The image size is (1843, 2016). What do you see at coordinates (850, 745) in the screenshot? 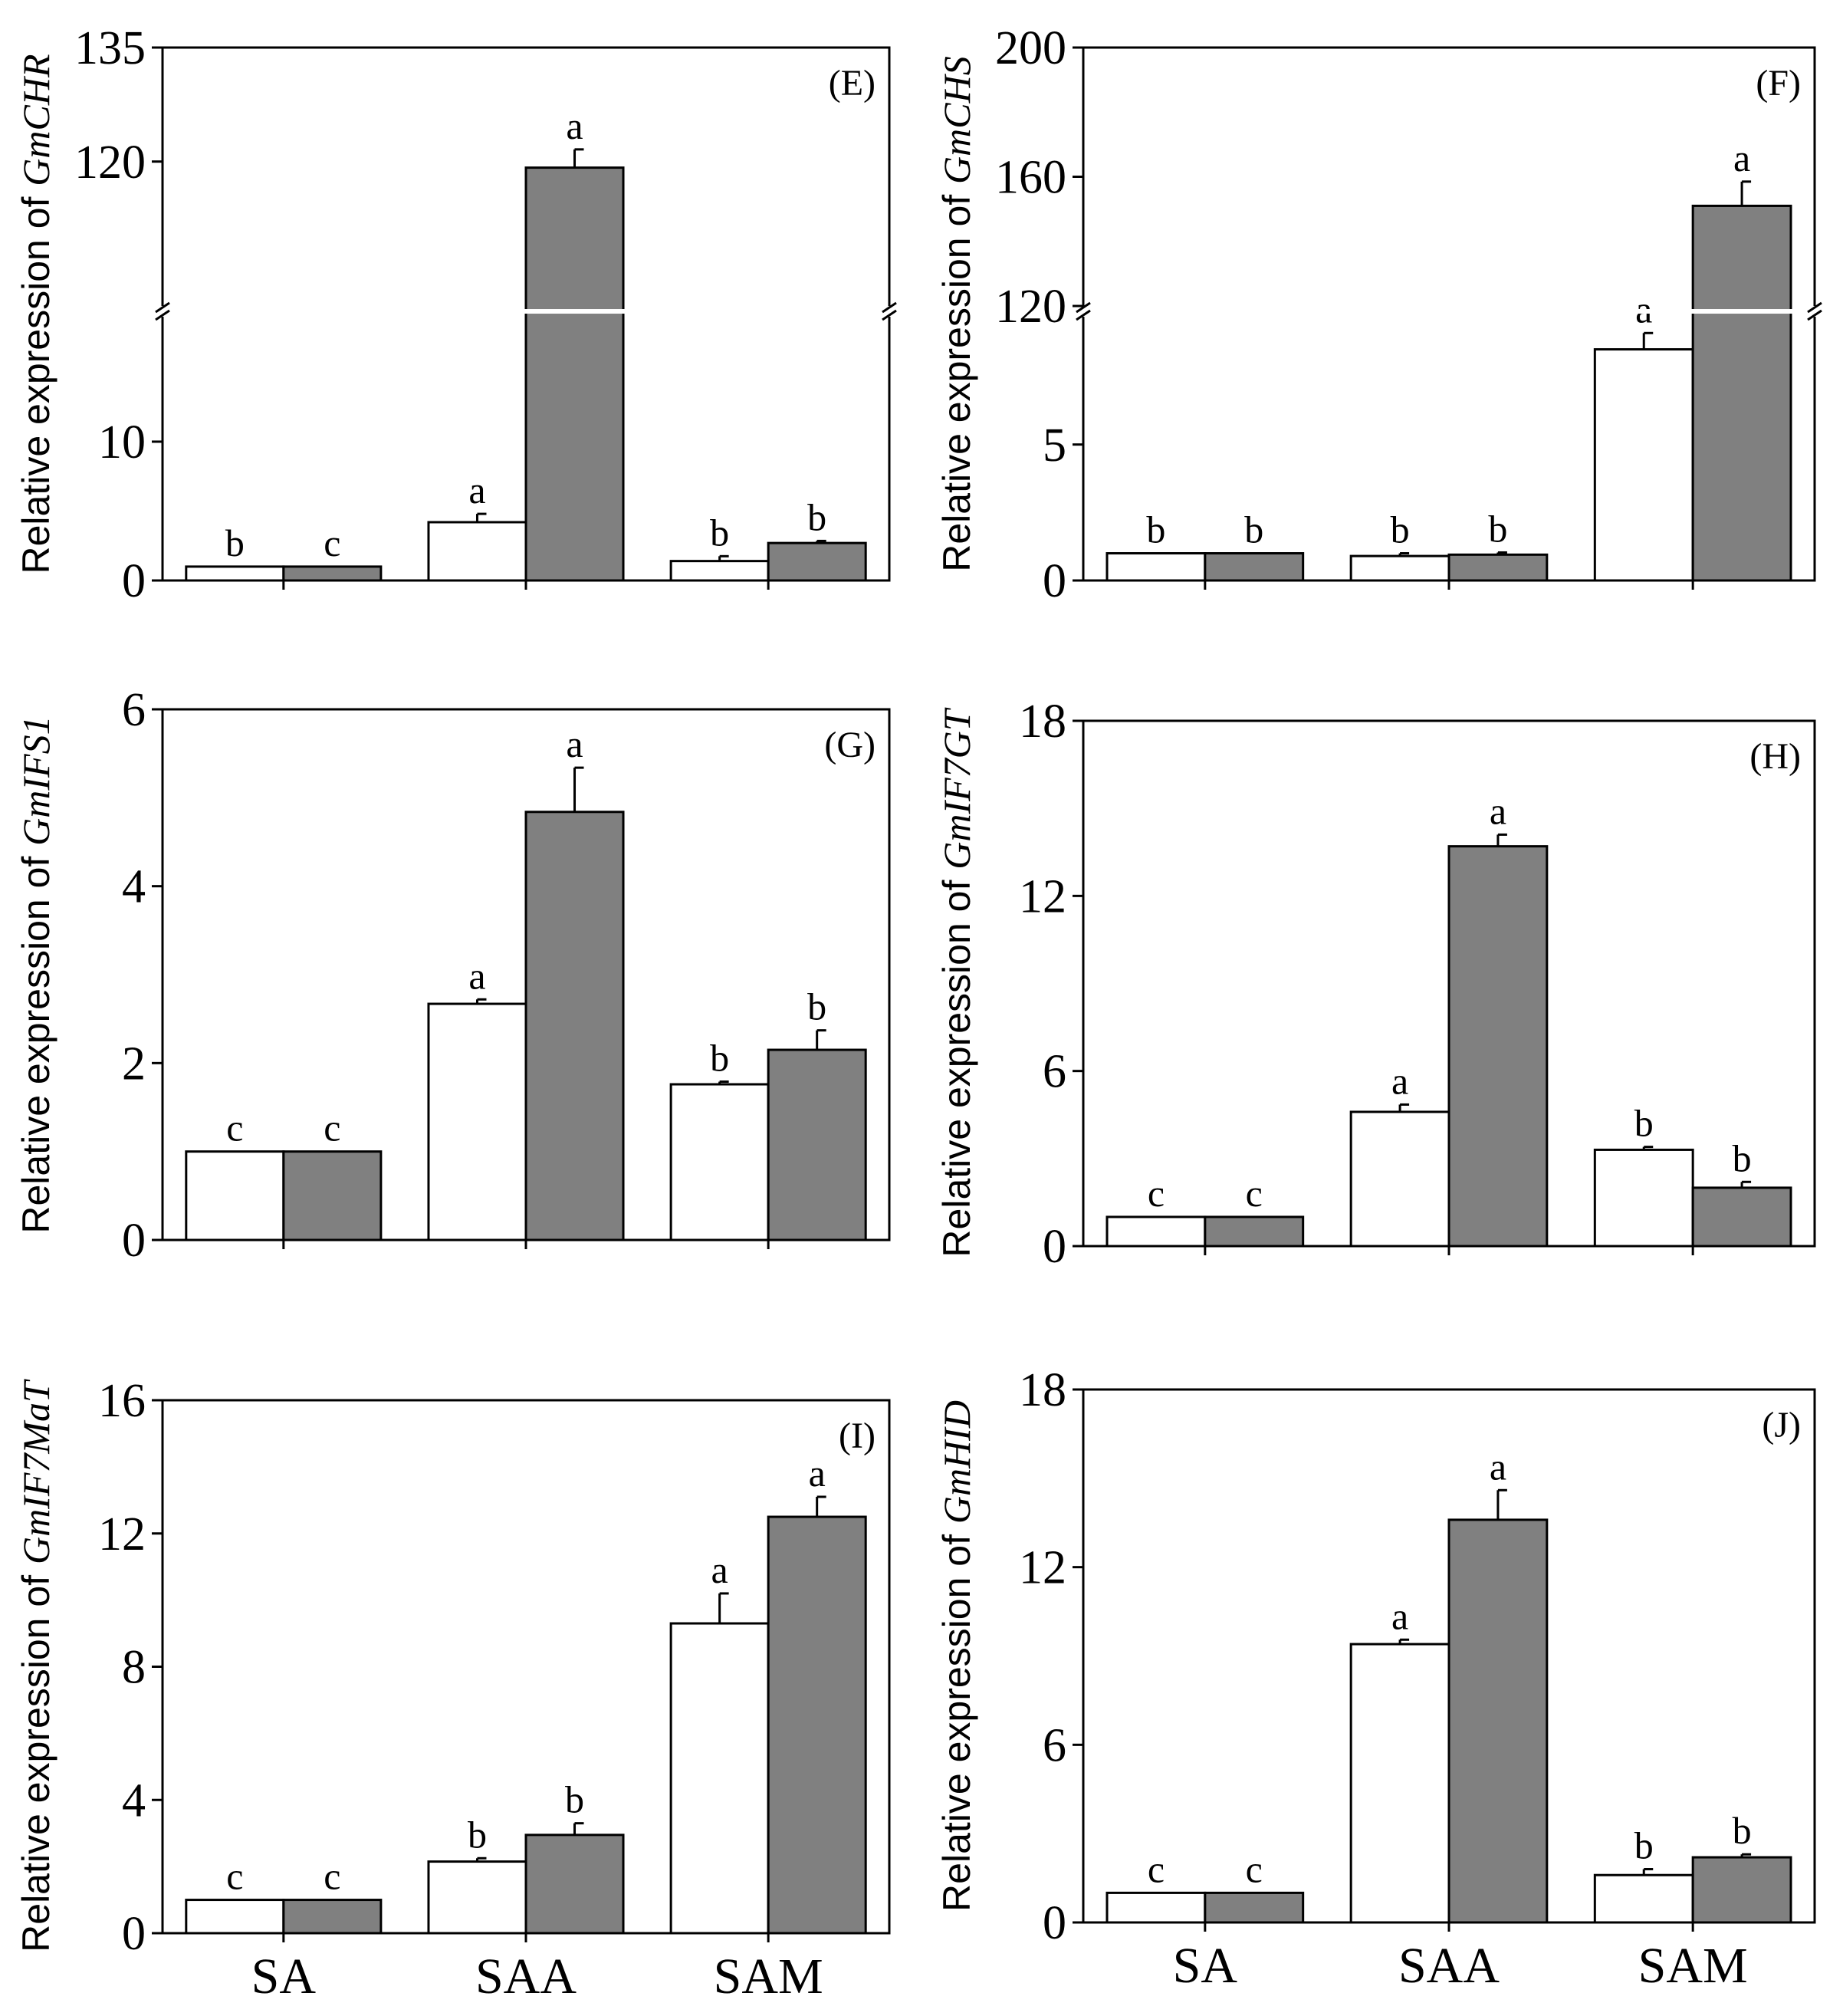
I see `panel-label: (G)` at bounding box center [850, 745].